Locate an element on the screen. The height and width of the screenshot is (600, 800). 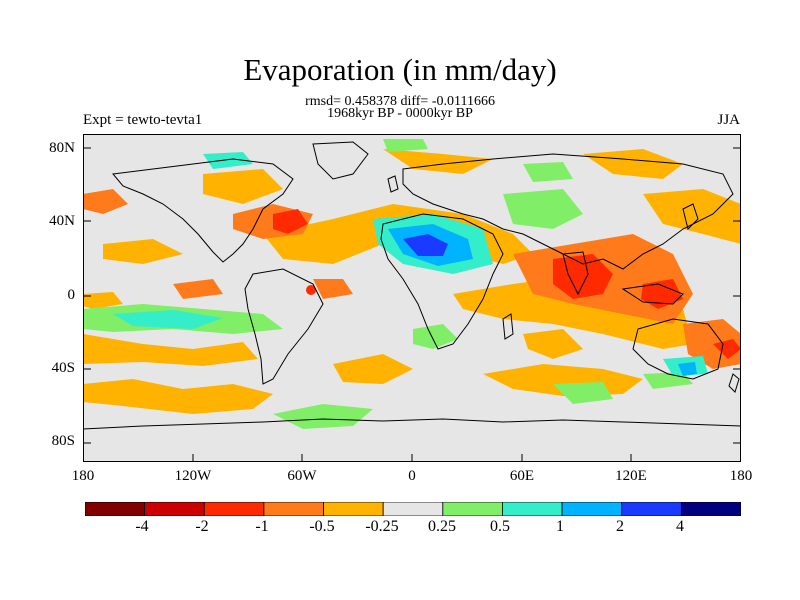
lon-tick-0: 0 is located at coordinates (412, 476).